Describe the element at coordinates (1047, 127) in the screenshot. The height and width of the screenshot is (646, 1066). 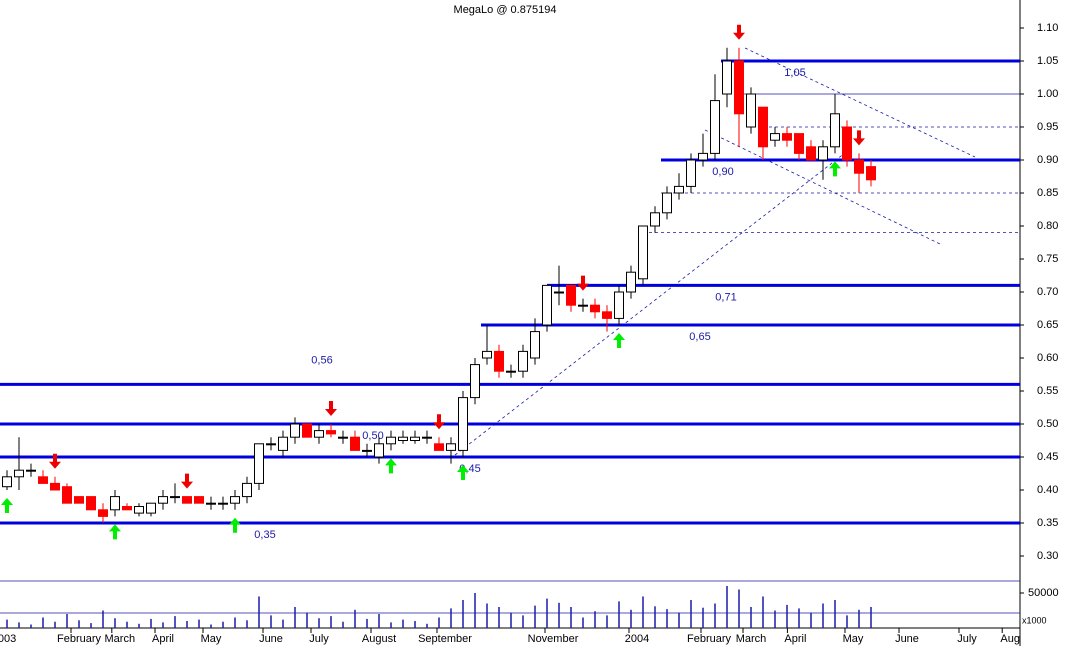
I see `y-tick-label: 0.95` at that location.